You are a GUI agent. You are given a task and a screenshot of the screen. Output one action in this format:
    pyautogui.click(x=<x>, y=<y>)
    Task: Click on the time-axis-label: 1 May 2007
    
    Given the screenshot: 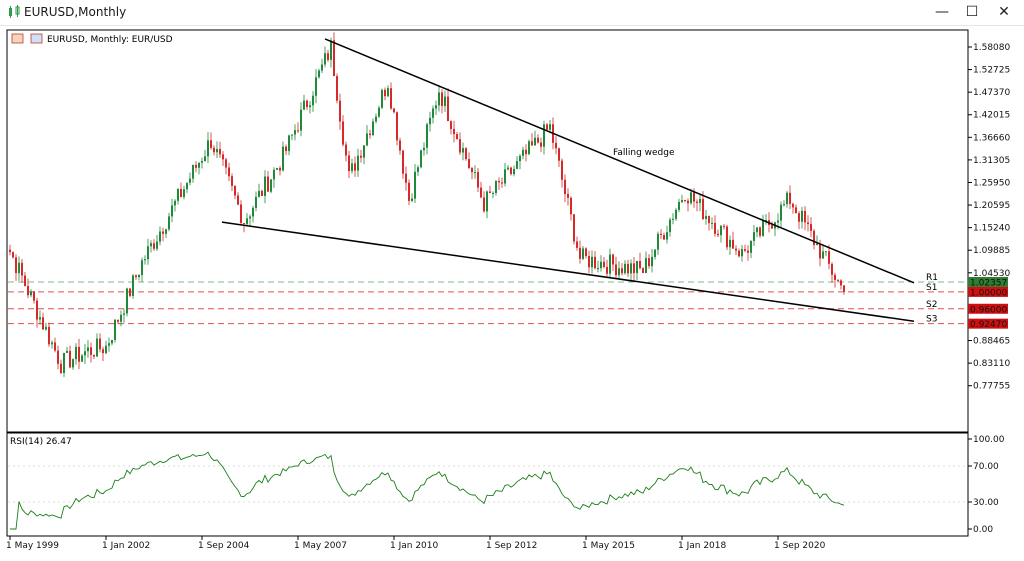 What is the action you would take?
    pyautogui.click(x=320, y=546)
    